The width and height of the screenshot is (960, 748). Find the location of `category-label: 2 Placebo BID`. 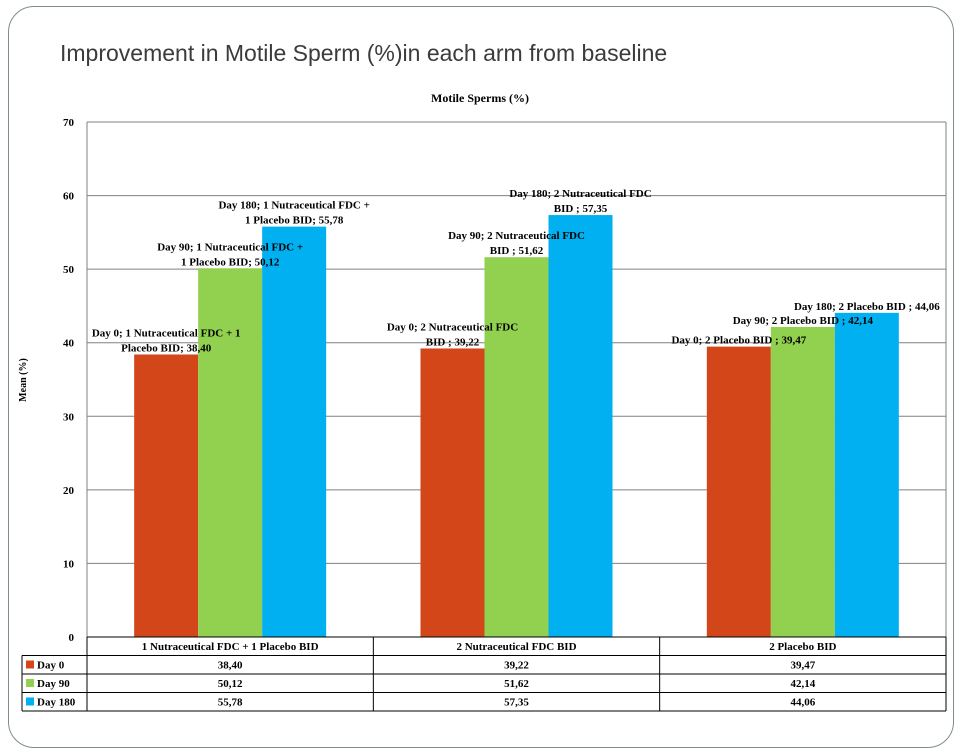

category-label: 2 Placebo BID is located at coordinates (802, 647).